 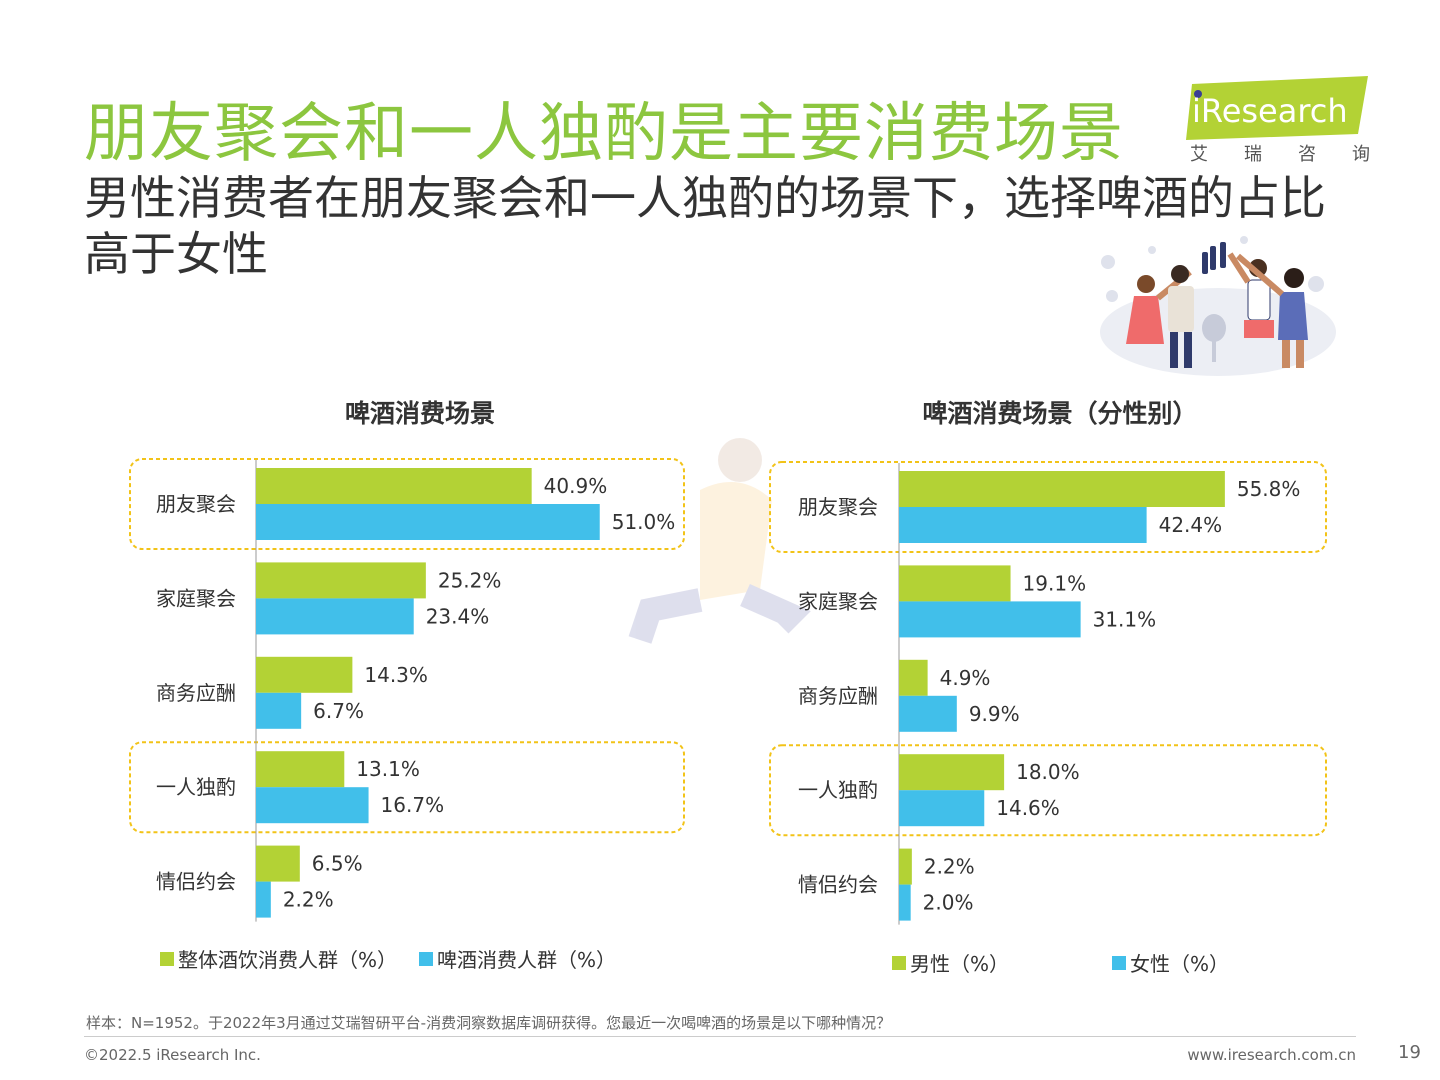 I want to click on value-label: 51.0%, so click(x=644, y=522).